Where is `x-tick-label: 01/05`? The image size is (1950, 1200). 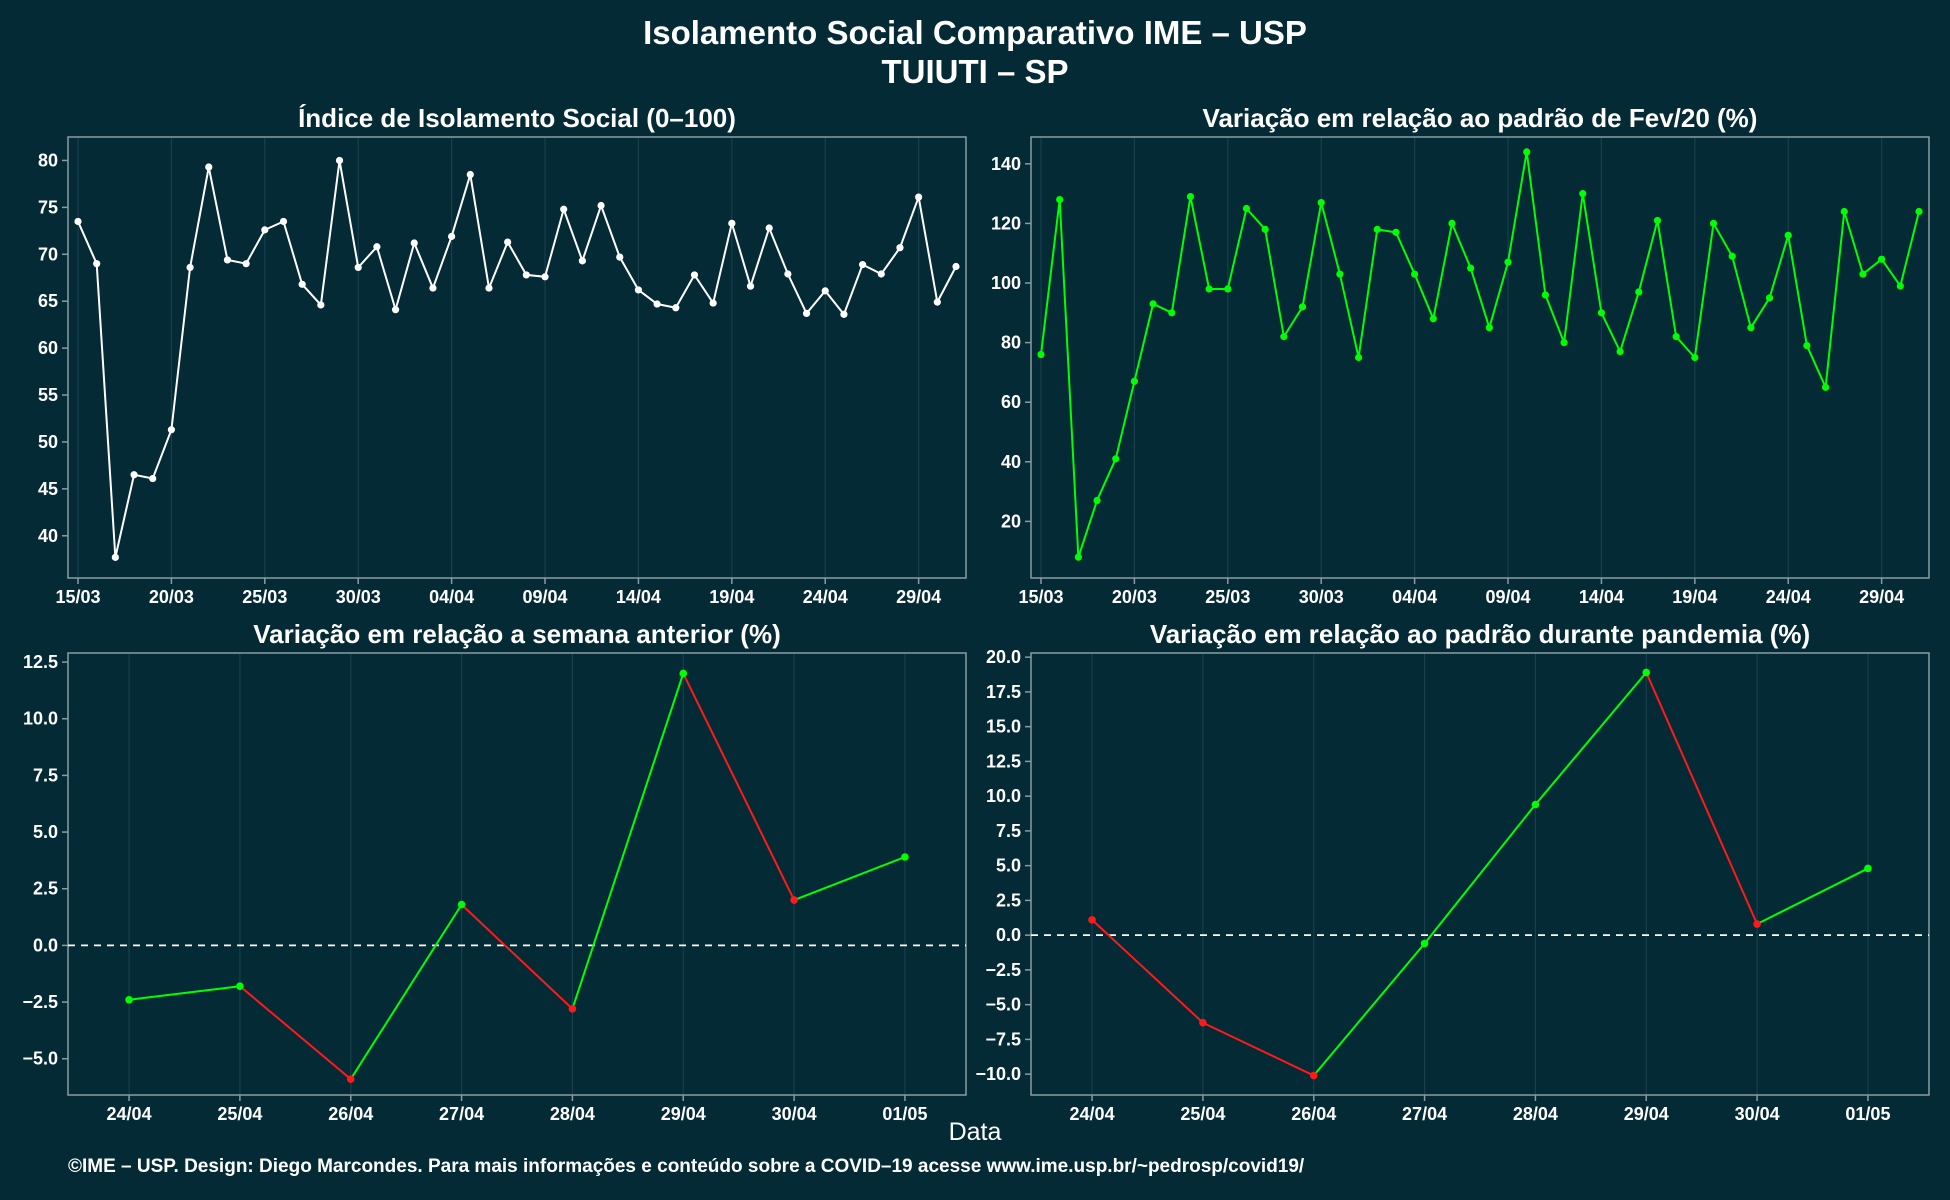
x-tick-label: 01/05 is located at coordinates (904, 1114).